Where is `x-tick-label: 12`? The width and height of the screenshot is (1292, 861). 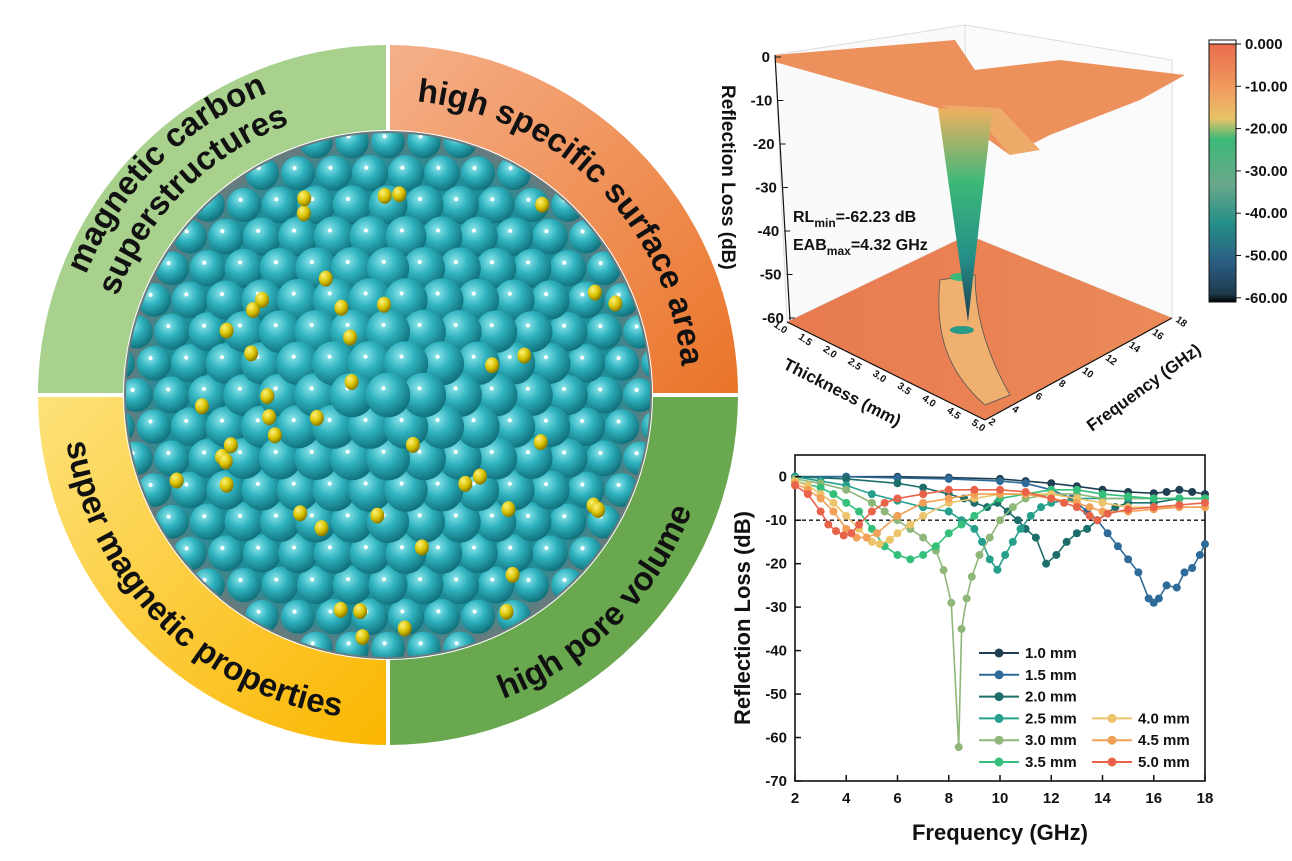 x-tick-label: 12 is located at coordinates (1051, 798).